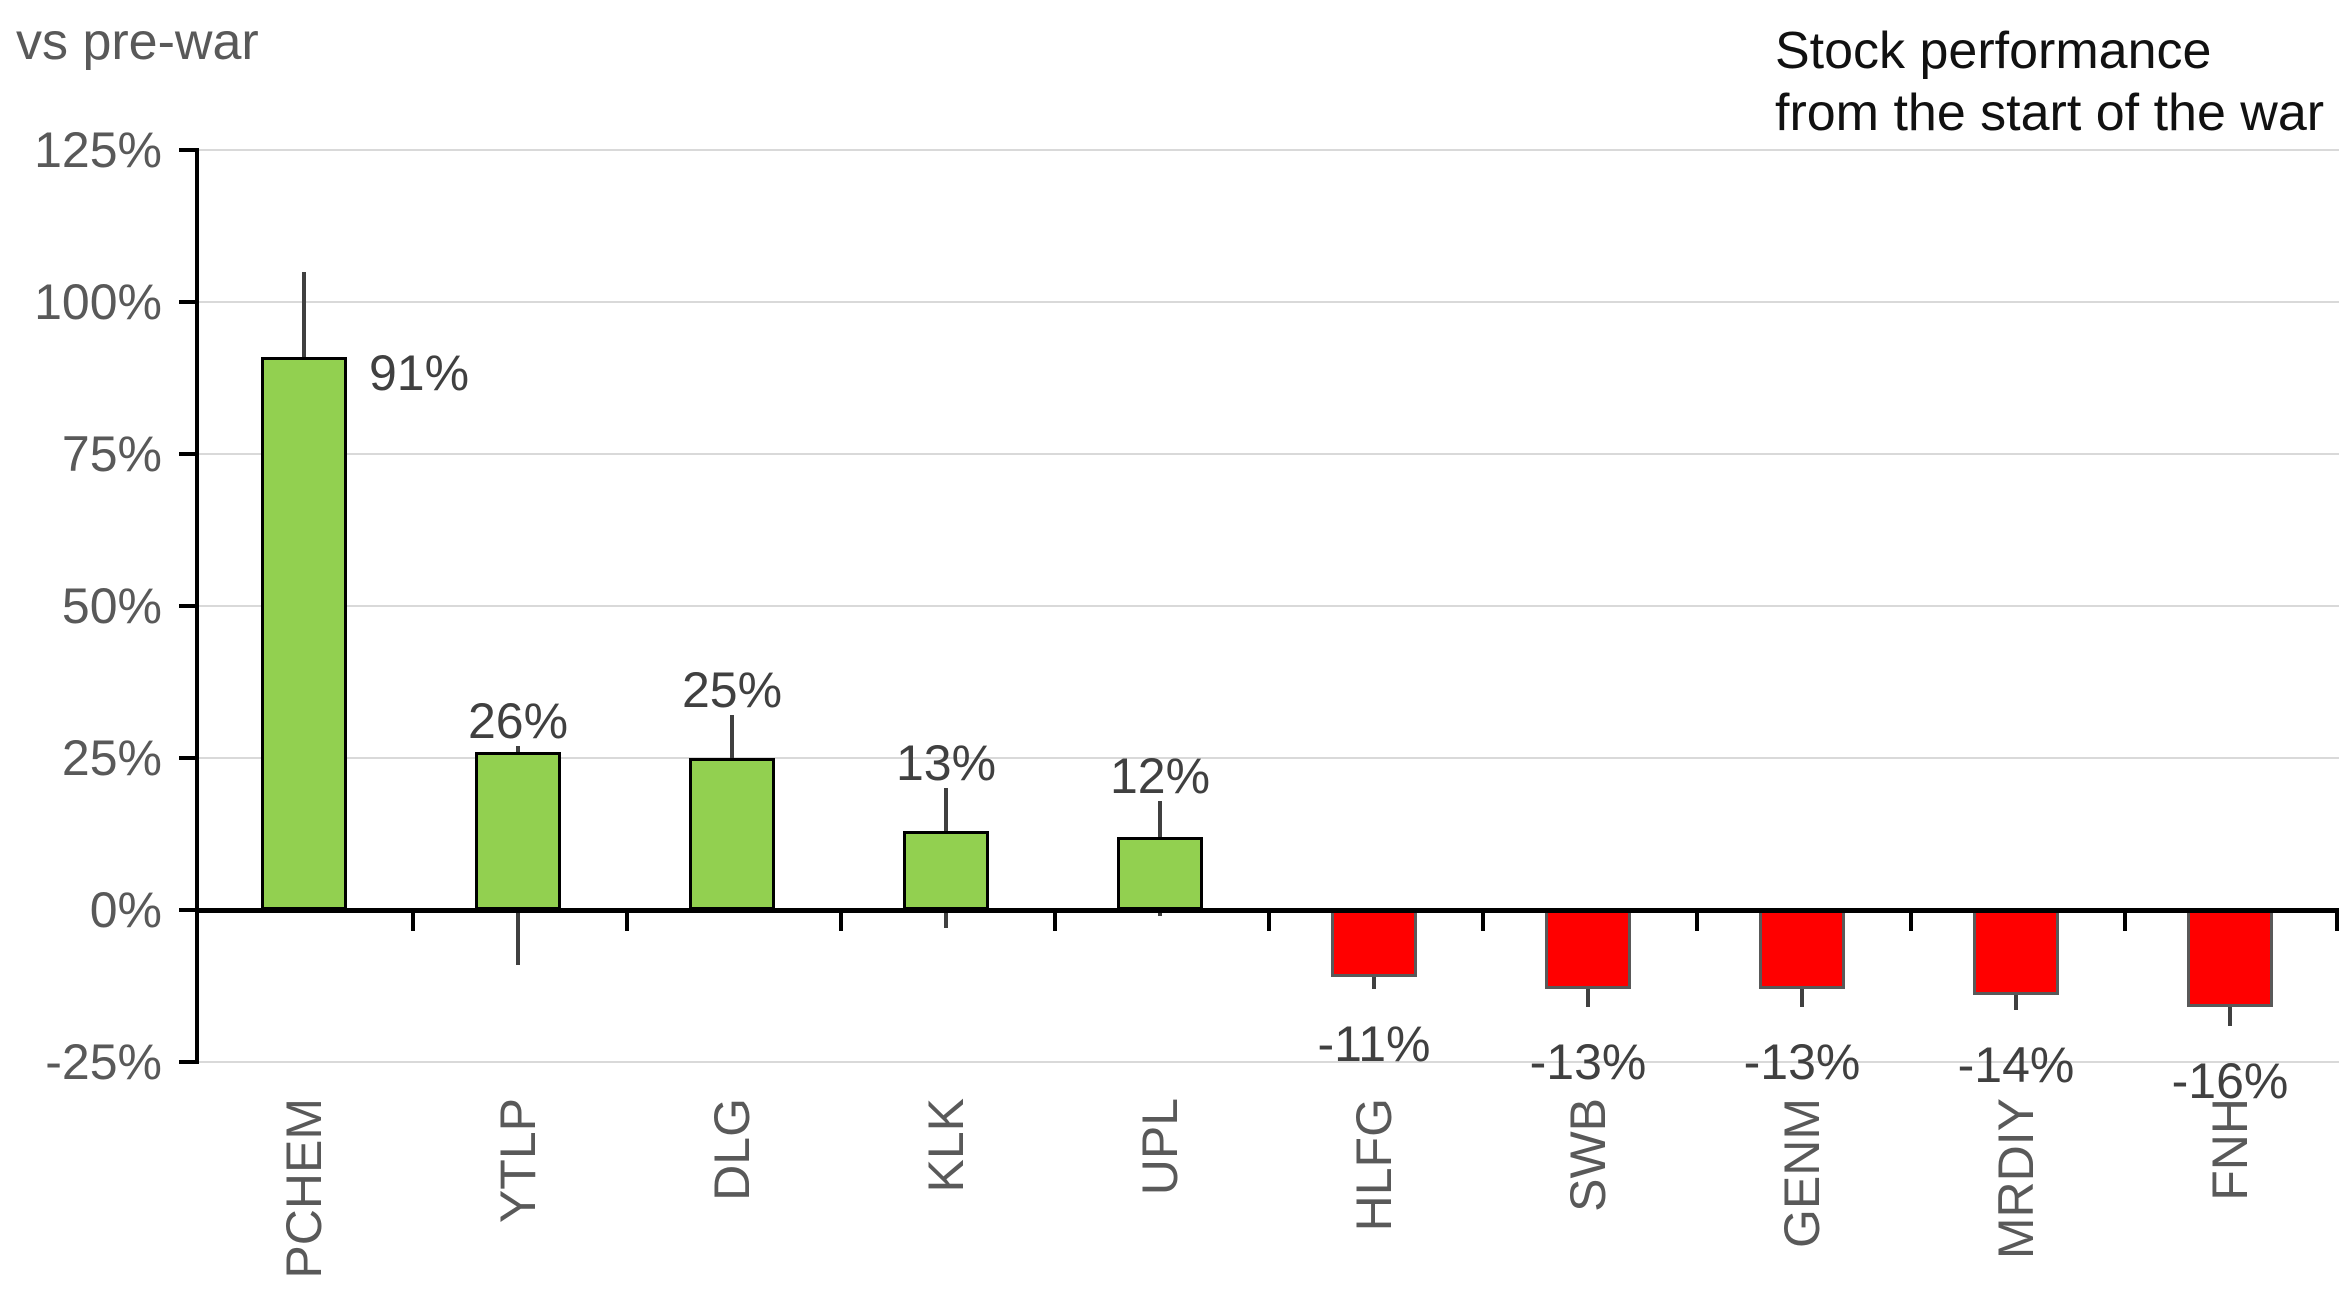 The height and width of the screenshot is (1300, 2339). I want to click on x-axis-label-upl: UPL, so click(1160, 1147).